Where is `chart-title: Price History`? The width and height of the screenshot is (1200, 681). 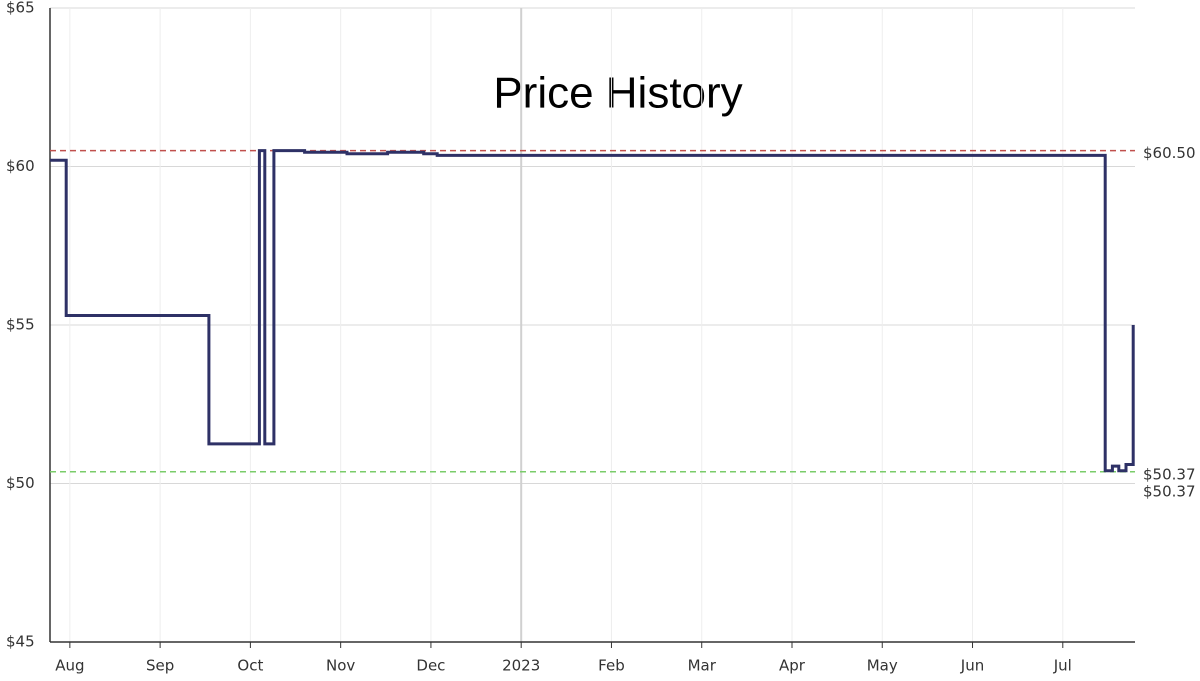 chart-title: Price History is located at coordinates (617, 93).